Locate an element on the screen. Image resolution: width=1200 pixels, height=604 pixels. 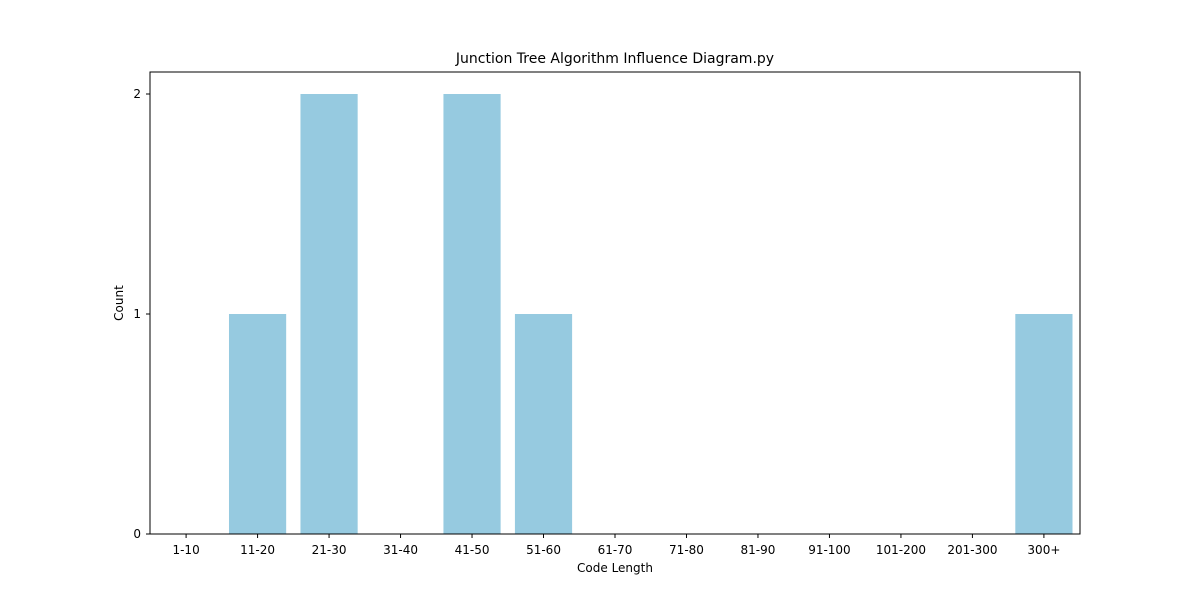
x-tick-label: 91-100 is located at coordinates (829, 550).